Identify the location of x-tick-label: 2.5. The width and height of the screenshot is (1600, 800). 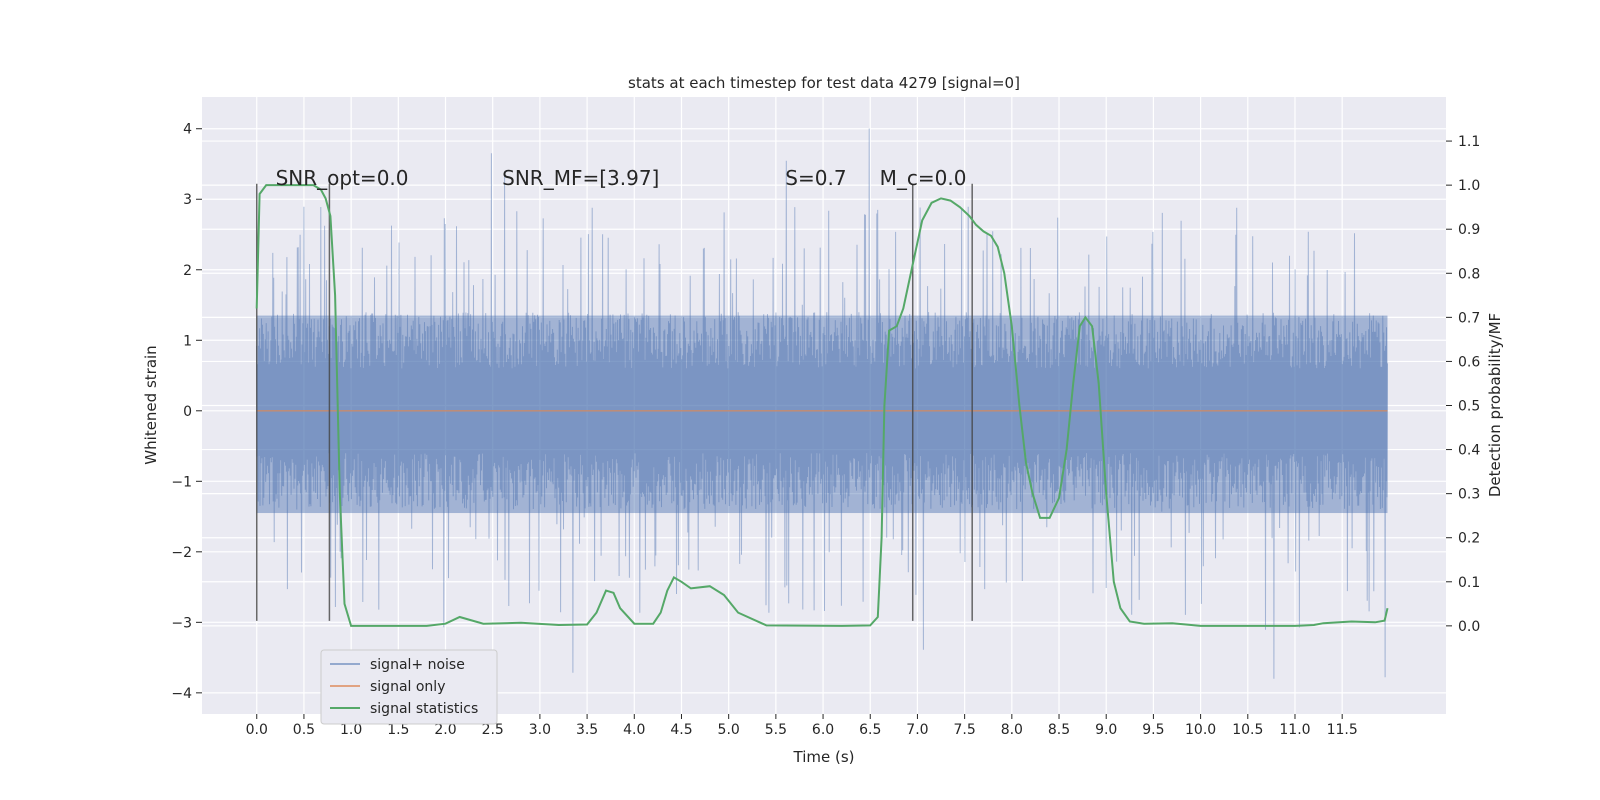
(493, 730).